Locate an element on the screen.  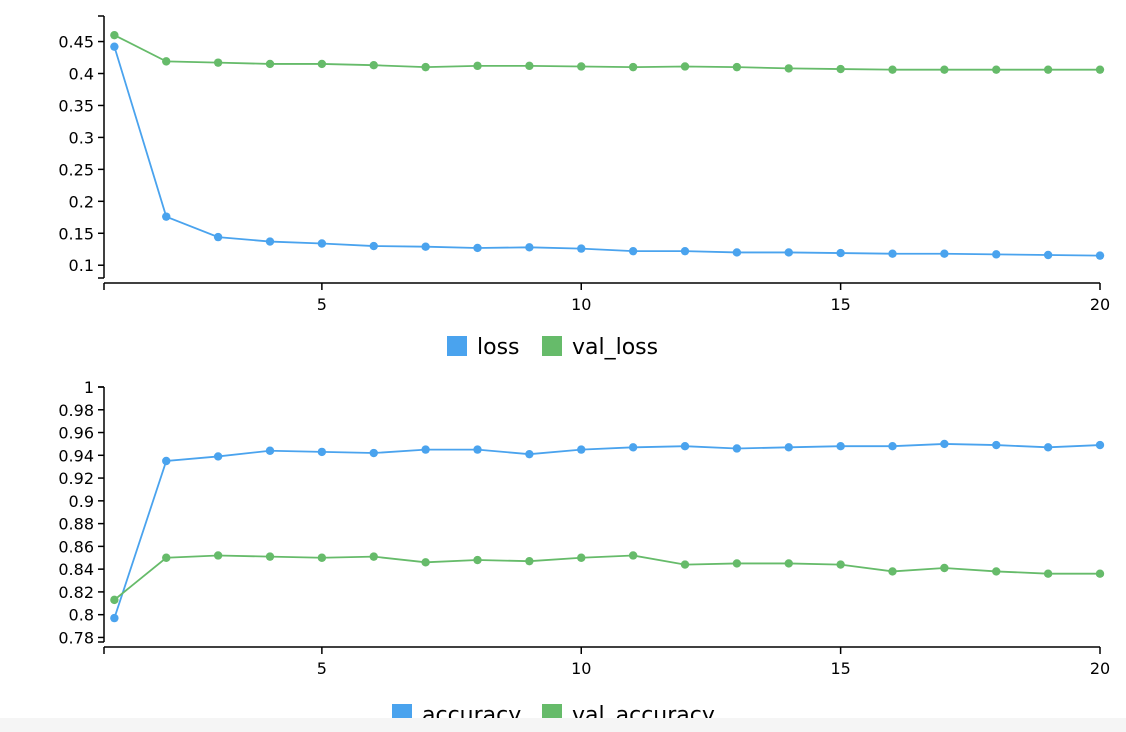
legend-swatch-loss is located at coordinates (457, 346).